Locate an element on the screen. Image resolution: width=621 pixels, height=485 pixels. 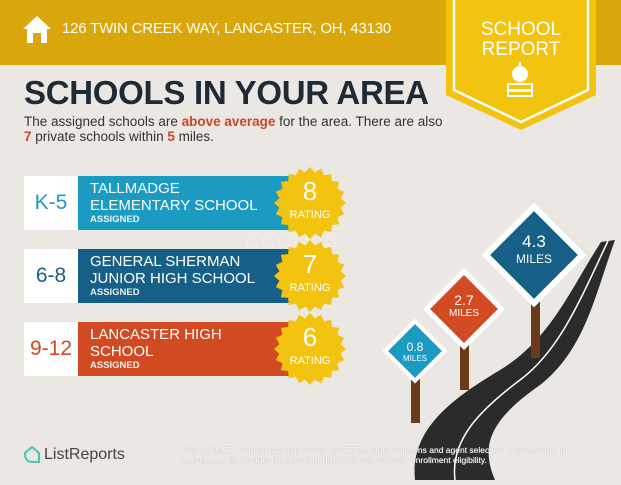
school-name-line1: LANCASTER HIGH is located at coordinates (156, 334).